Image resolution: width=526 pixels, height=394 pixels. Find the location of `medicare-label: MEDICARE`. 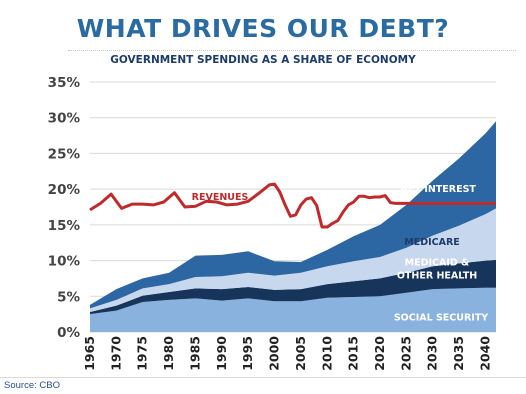

medicare-label: MEDICARE is located at coordinates (432, 242).